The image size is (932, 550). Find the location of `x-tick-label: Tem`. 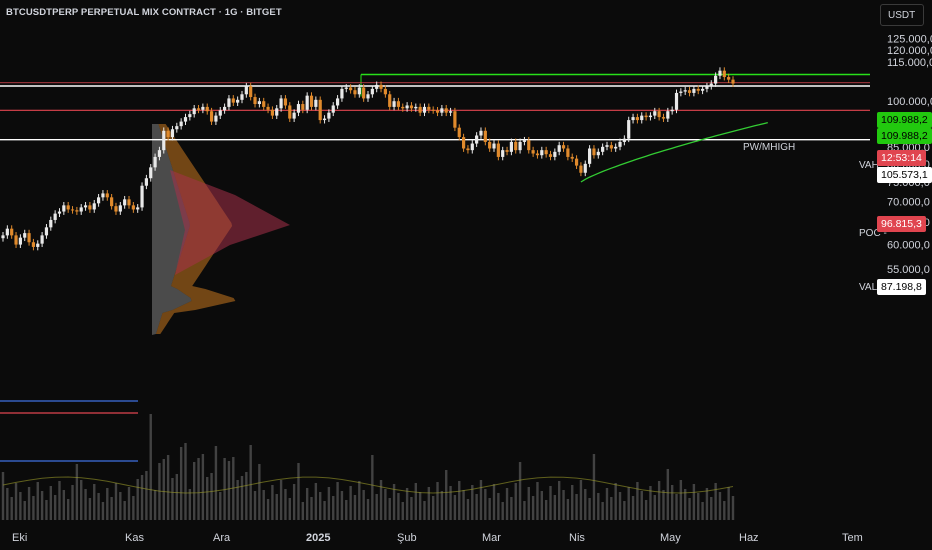

x-tick-label: Tem is located at coordinates (852, 538).